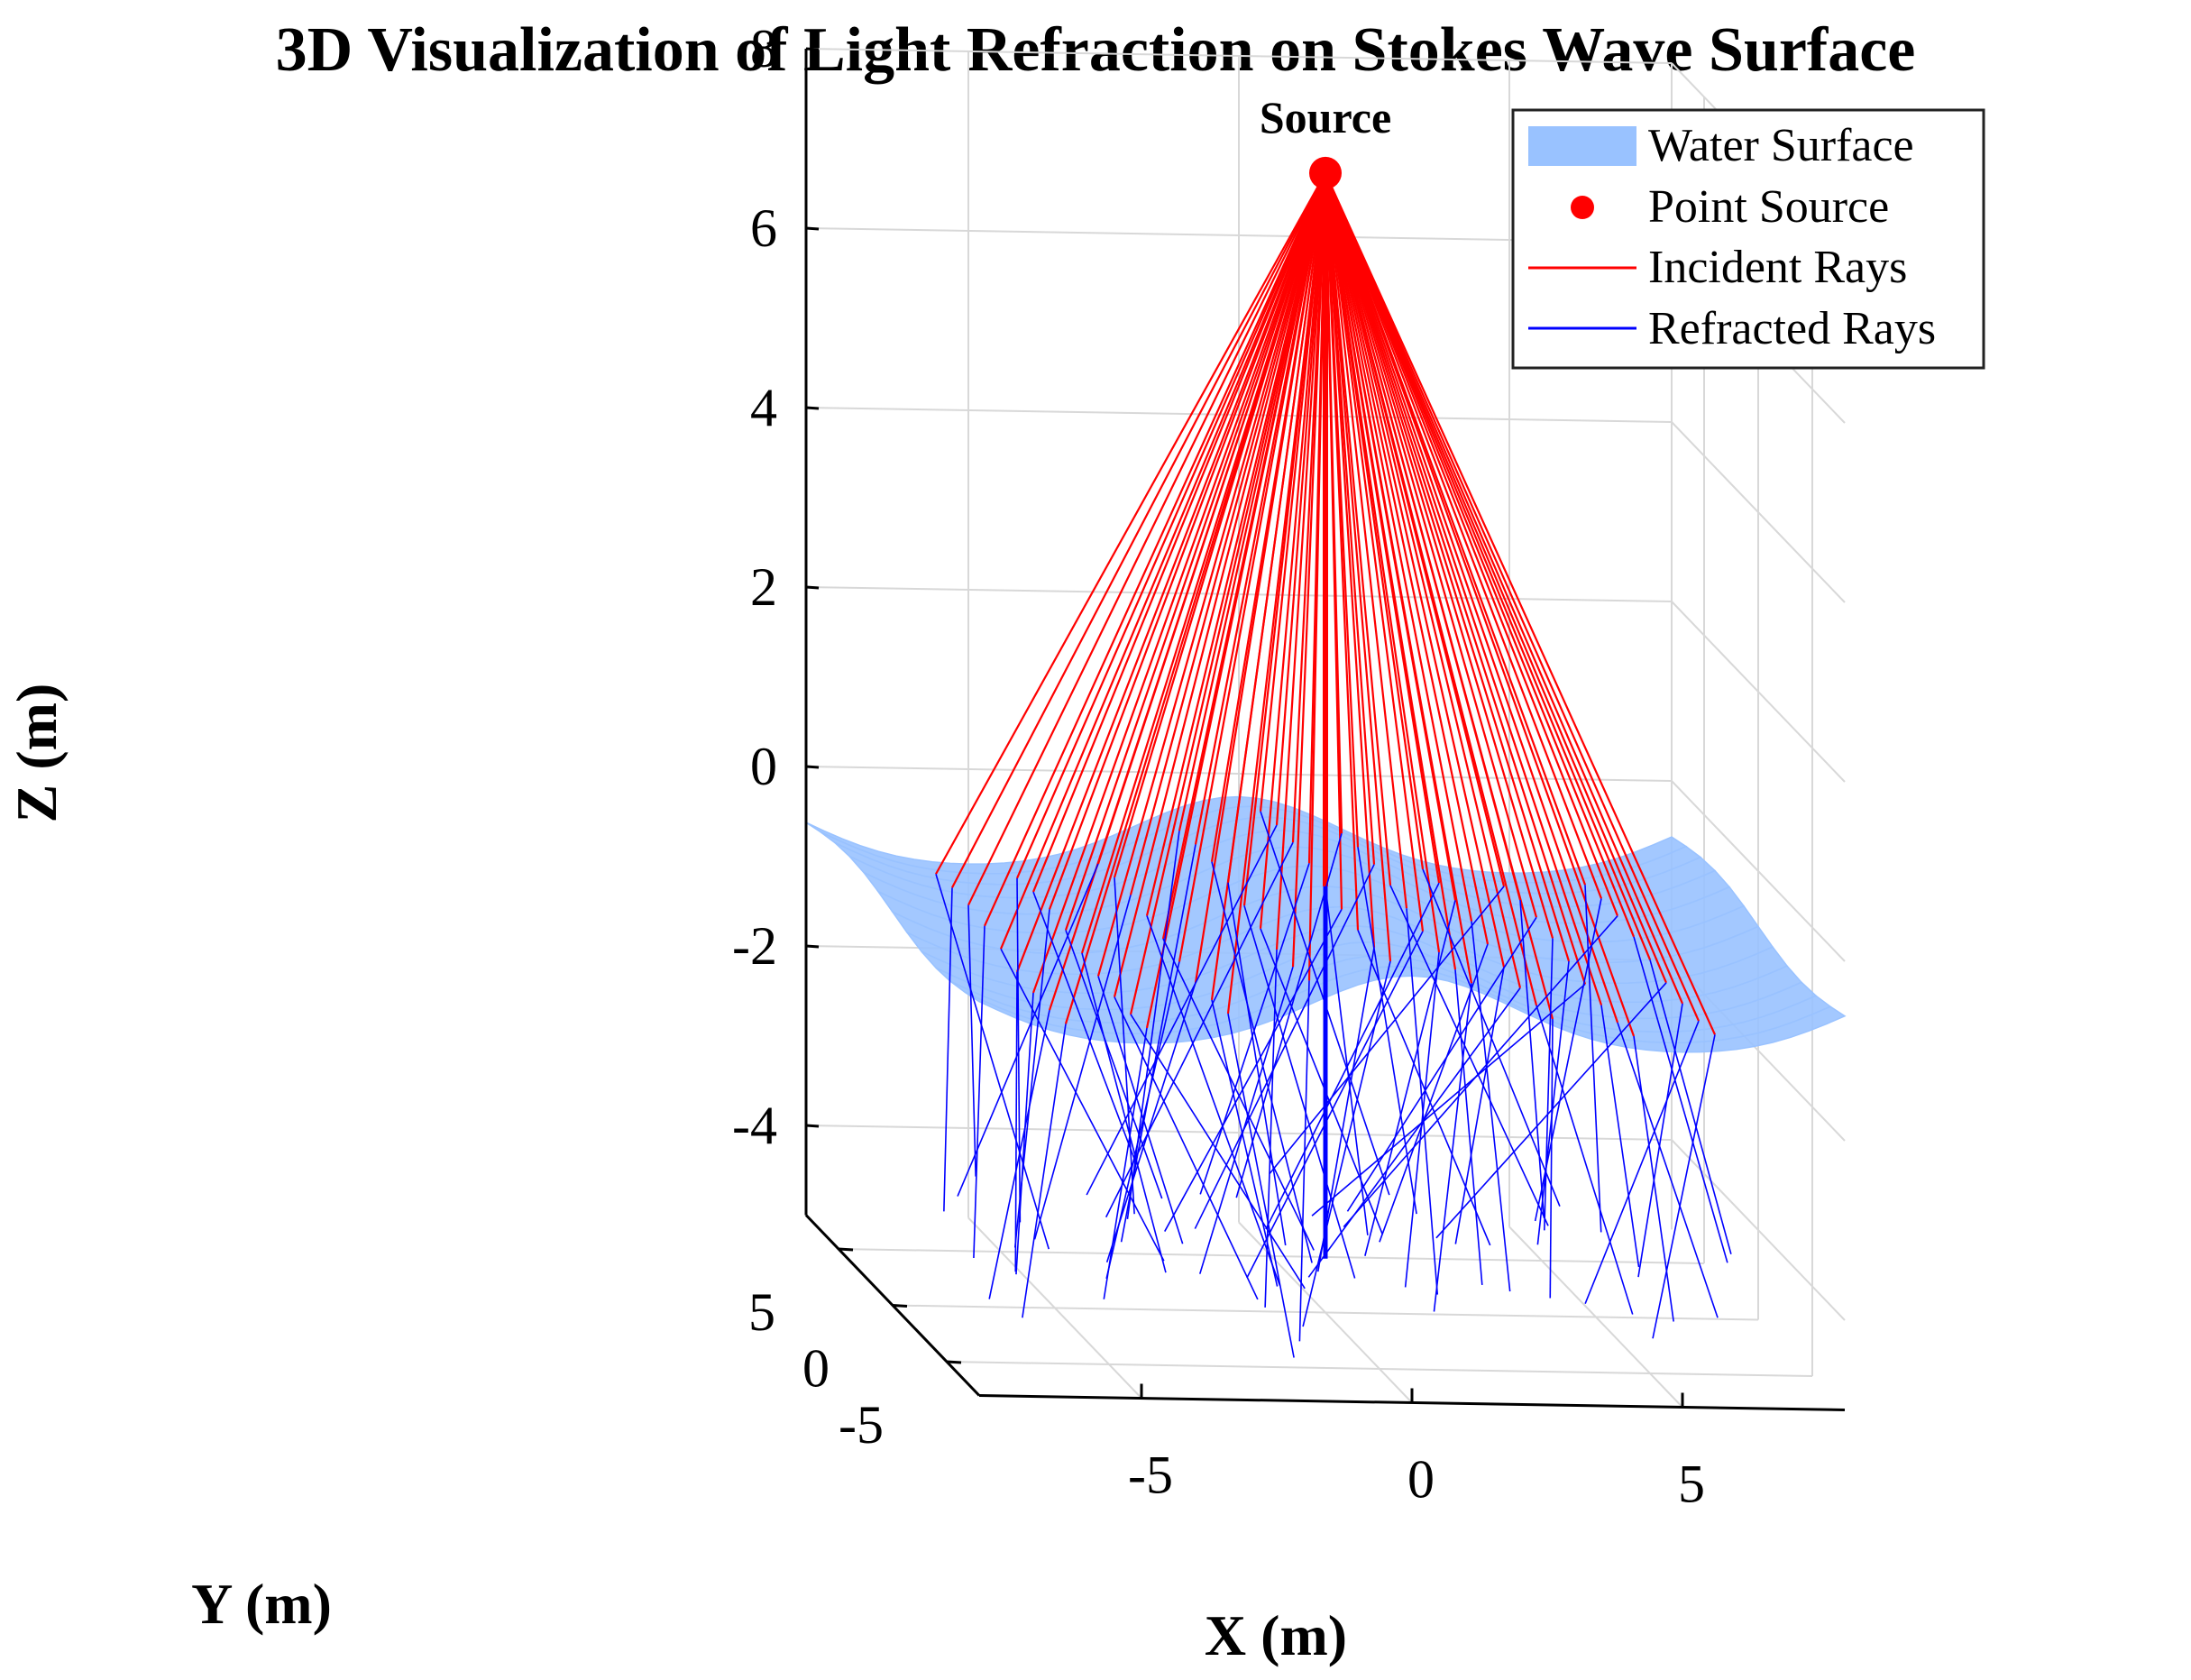 The width and height of the screenshot is (2191, 1680). What do you see at coordinates (764, 587) in the screenshot?
I see `z-tick-label: 2` at bounding box center [764, 587].